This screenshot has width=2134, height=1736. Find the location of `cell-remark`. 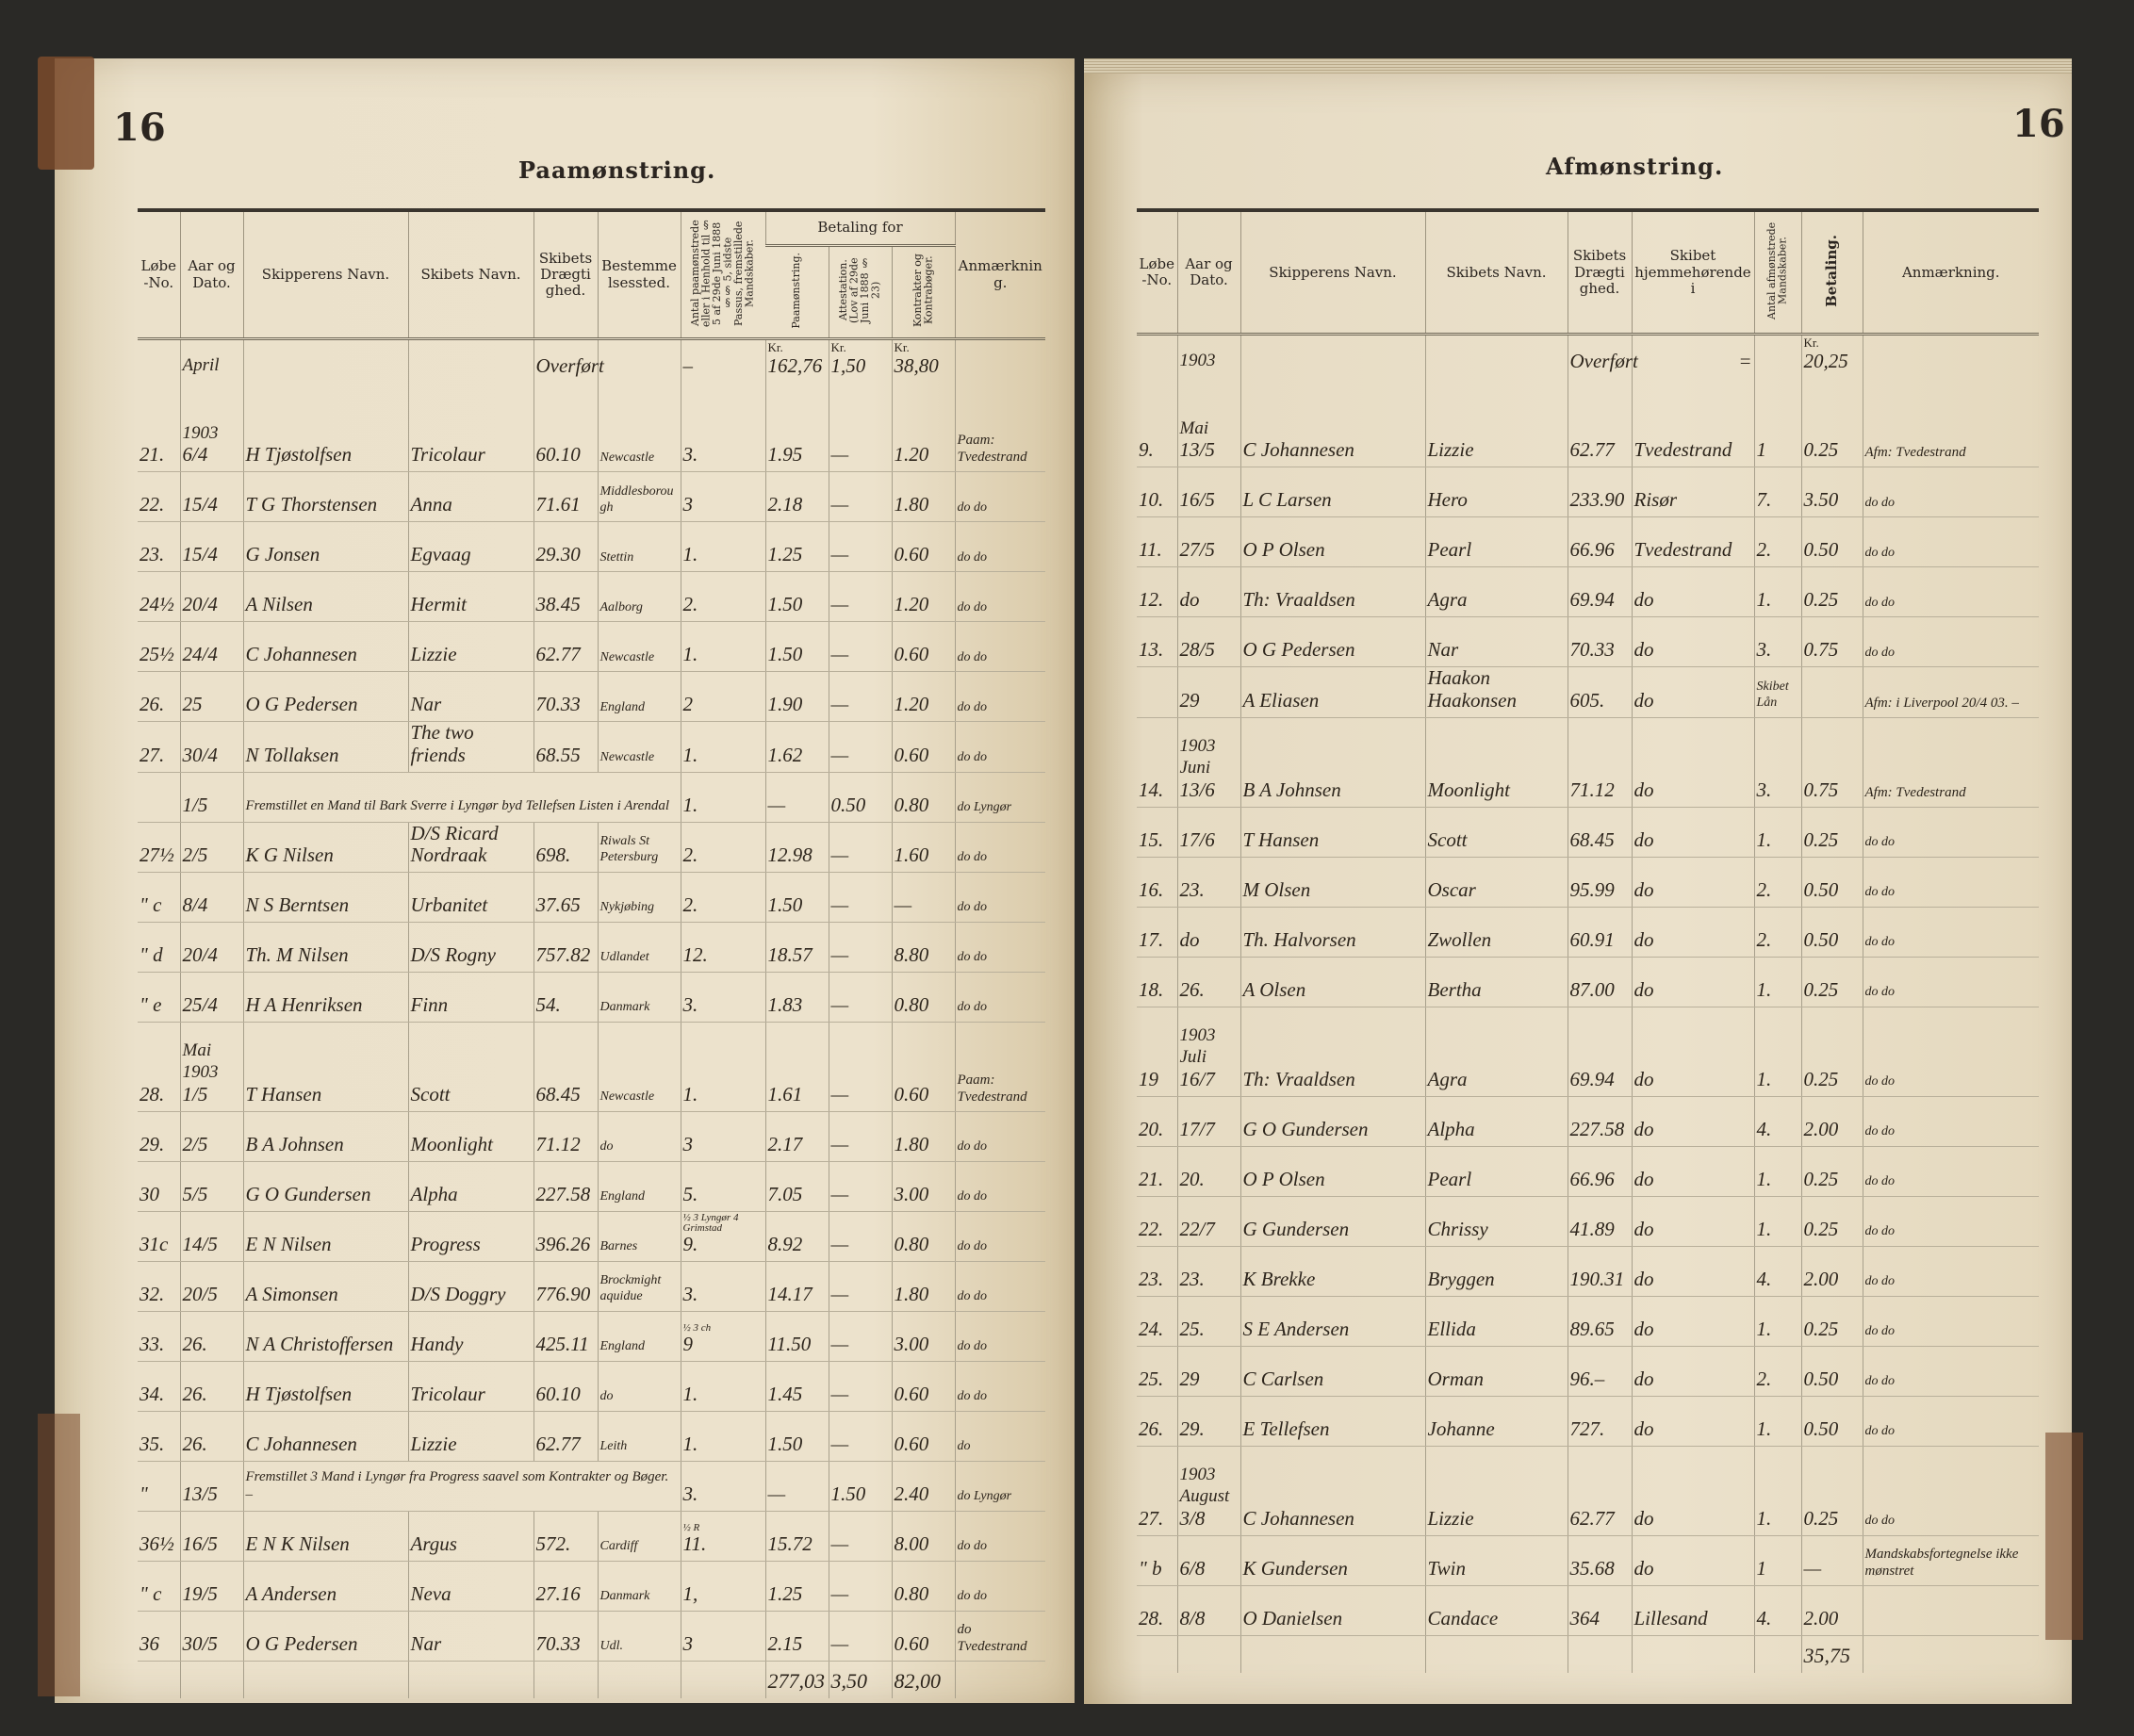

cell-remark is located at coordinates (1950, 356).